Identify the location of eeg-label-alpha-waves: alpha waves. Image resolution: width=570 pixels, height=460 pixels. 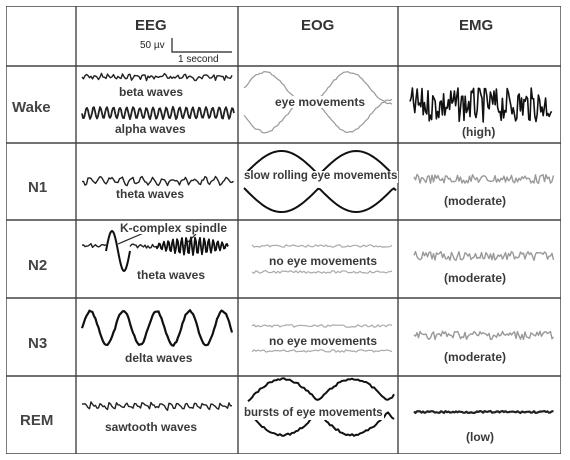
(150, 129).